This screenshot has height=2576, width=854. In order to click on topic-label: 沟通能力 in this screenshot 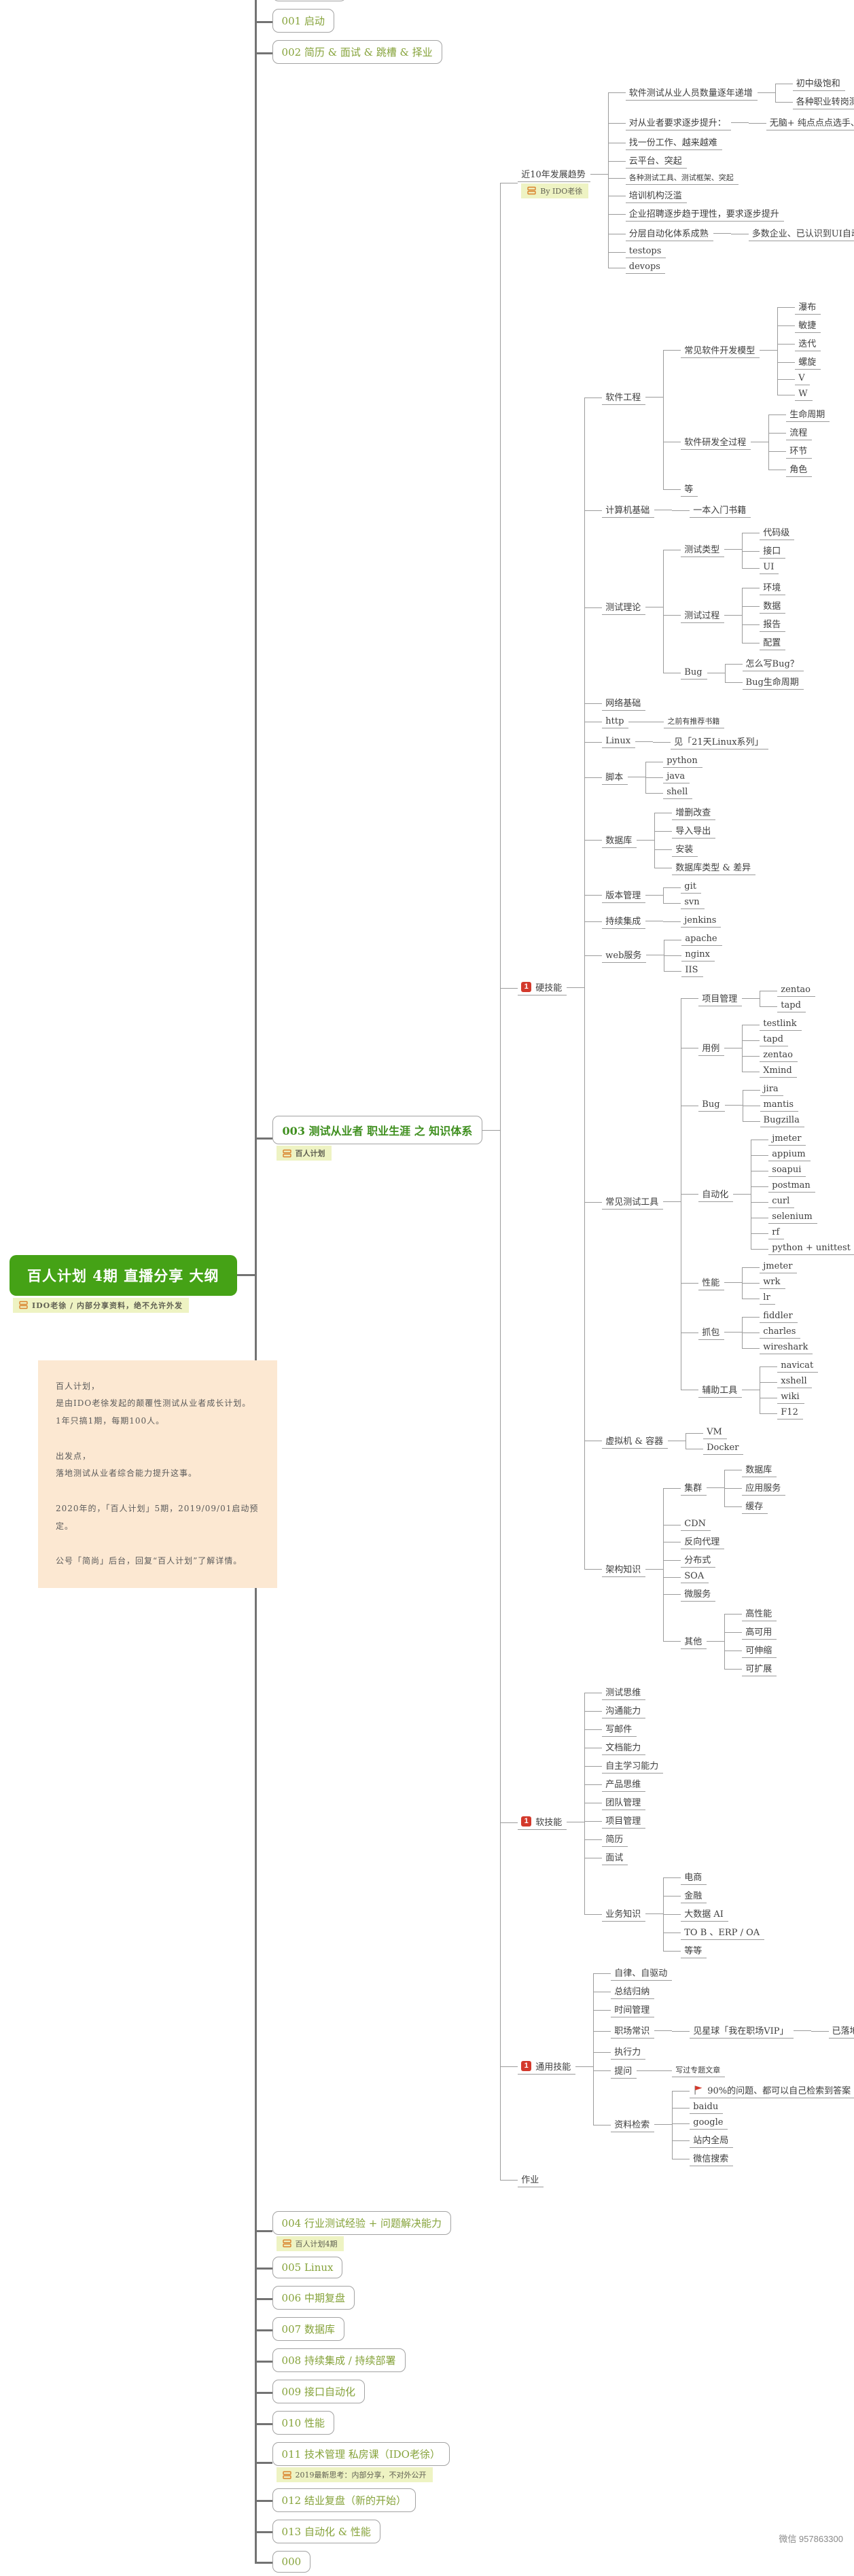, I will do `click(624, 1711)`.